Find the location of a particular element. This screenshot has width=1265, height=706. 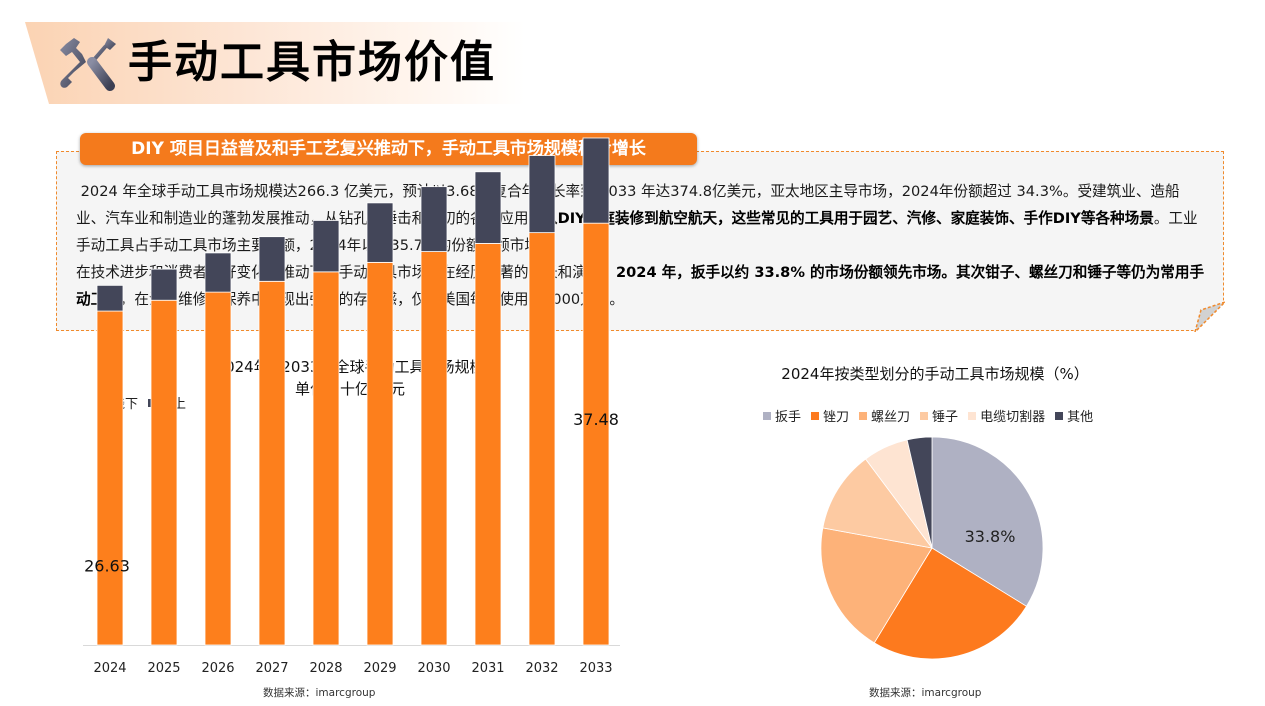

x-tick-label: 2033 is located at coordinates (595, 668).